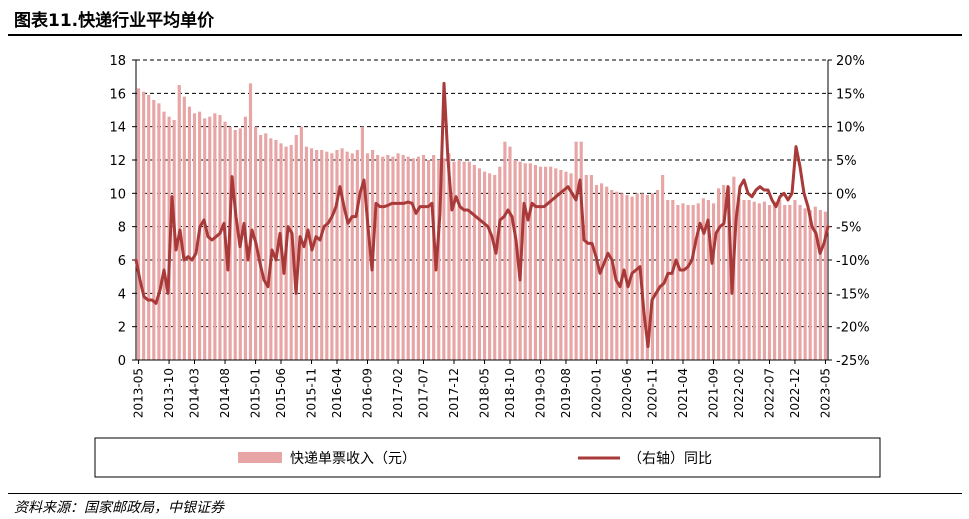 The width and height of the screenshot is (969, 519). I want to click on left-tick-label: 16, so click(117, 94).